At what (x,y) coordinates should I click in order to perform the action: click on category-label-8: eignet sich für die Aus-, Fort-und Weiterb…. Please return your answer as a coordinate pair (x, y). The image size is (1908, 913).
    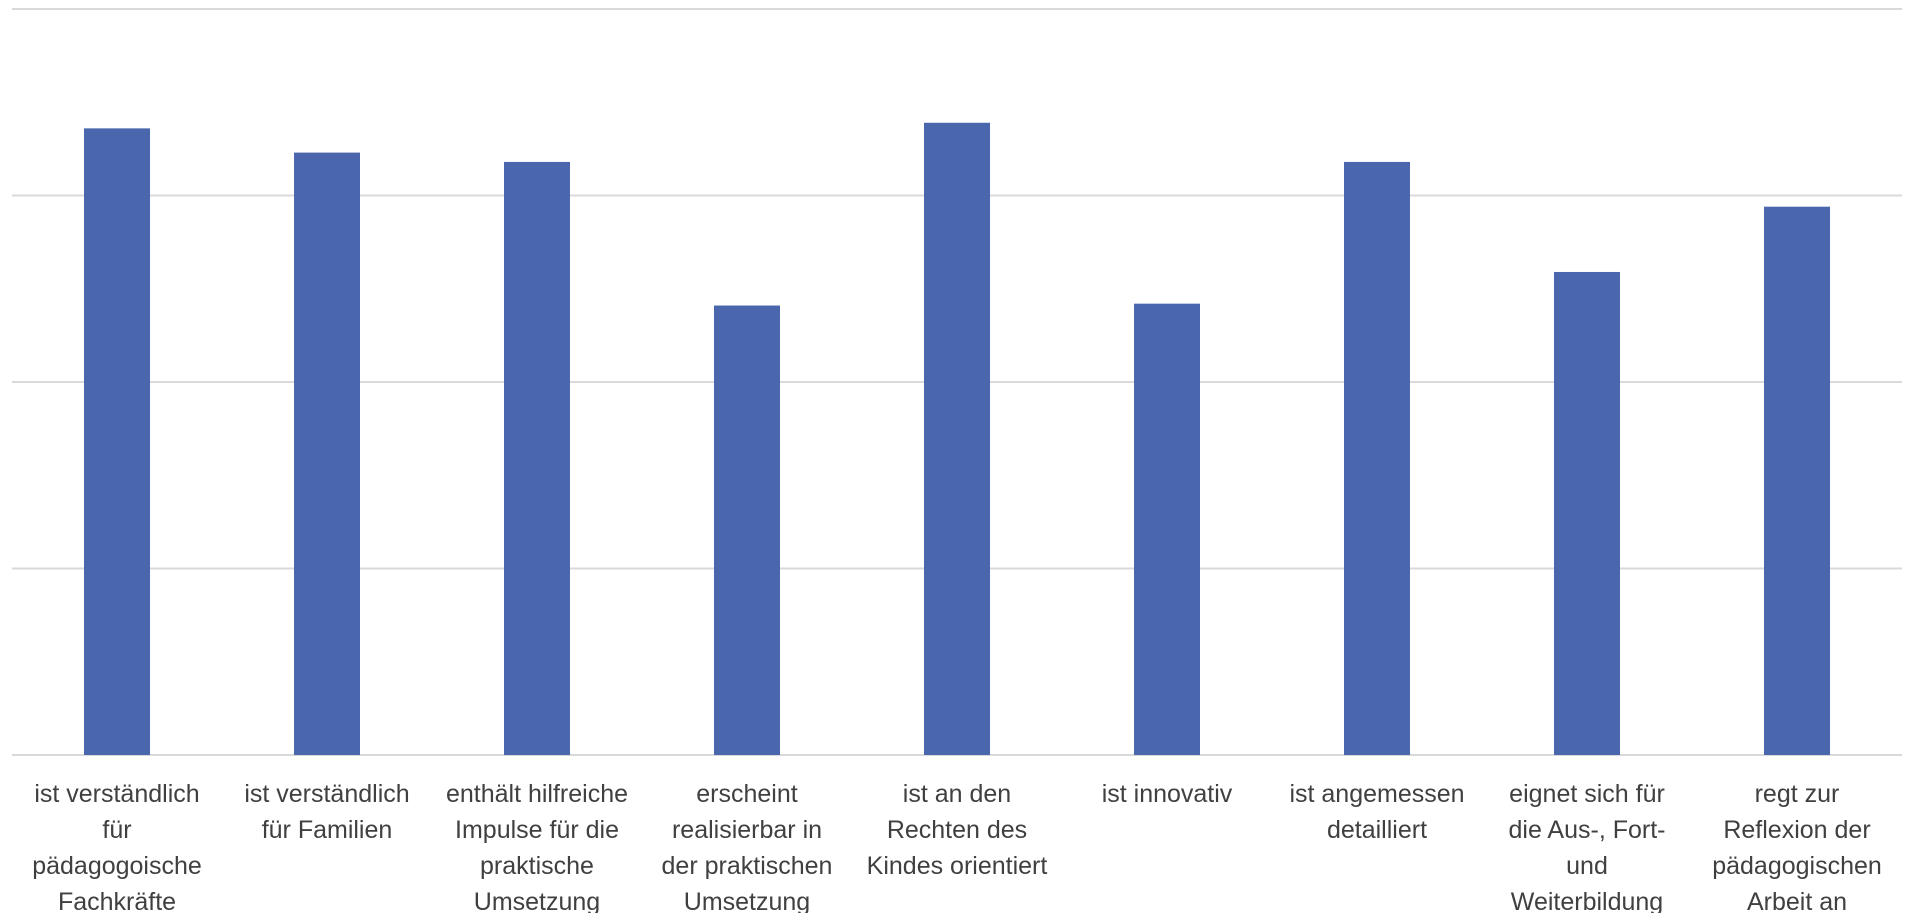
    Looking at the image, I should click on (1587, 846).